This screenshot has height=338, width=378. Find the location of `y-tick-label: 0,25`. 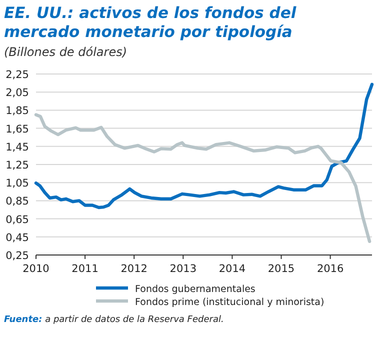

y-tick-label: 0,25 is located at coordinates (17, 256).